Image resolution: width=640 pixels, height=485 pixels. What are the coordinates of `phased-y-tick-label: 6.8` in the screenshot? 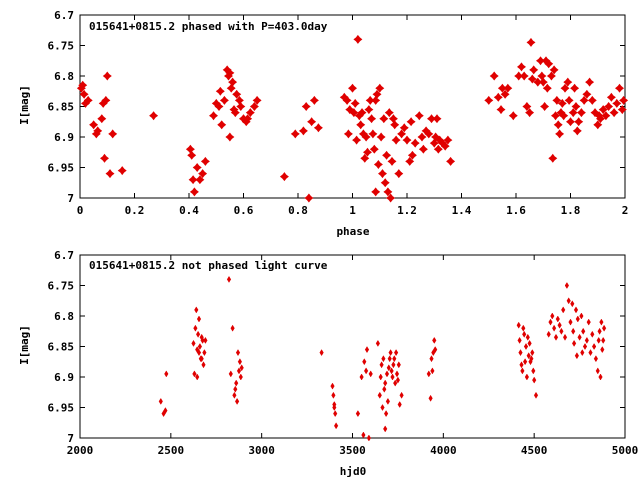 It's located at (64, 76).